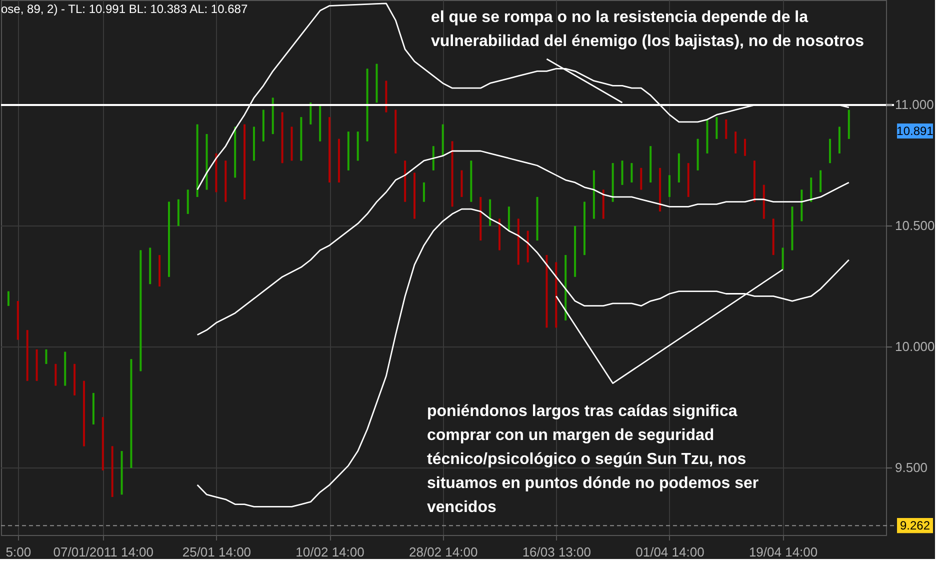 Image resolution: width=940 pixels, height=569 pixels. What do you see at coordinates (783, 552) in the screenshot?
I see `x-tick-label: 19/04 14:00` at bounding box center [783, 552].